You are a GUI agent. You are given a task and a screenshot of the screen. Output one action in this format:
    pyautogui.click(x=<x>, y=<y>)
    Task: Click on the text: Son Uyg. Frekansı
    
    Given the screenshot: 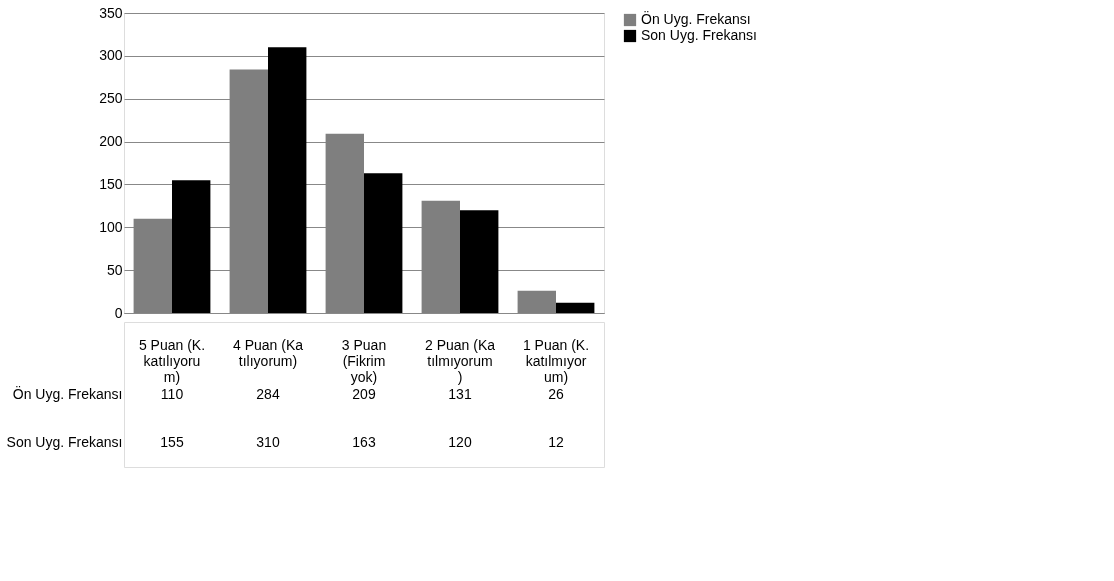 What is the action you would take?
    pyautogui.click(x=64, y=442)
    